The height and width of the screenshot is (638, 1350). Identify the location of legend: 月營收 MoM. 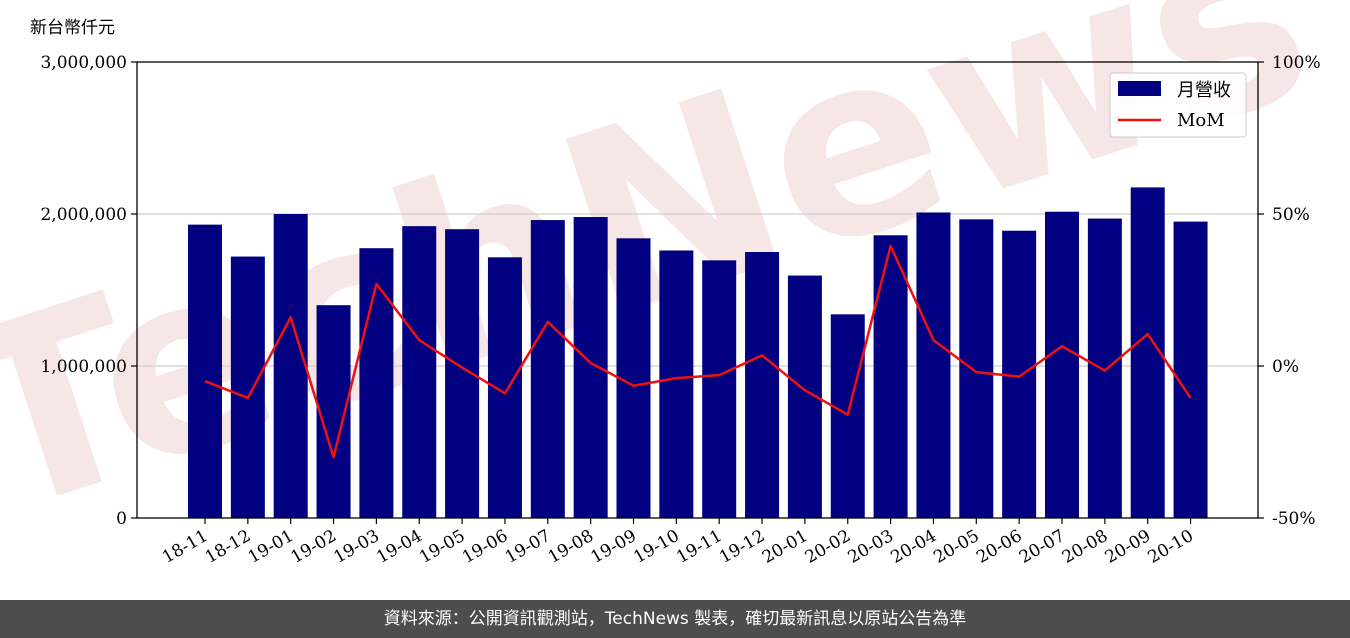
(1178, 105).